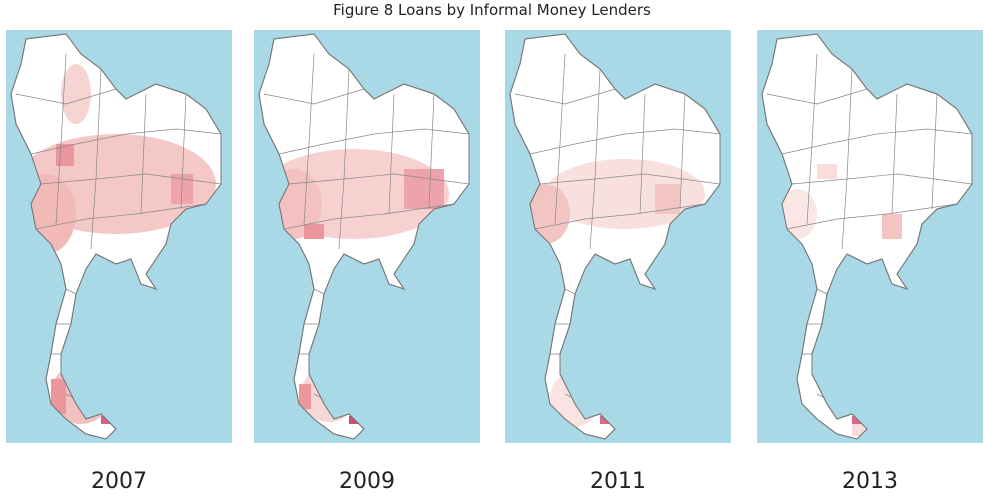  What do you see at coordinates (119, 481) in the screenshot?
I see `map-label: 2007` at bounding box center [119, 481].